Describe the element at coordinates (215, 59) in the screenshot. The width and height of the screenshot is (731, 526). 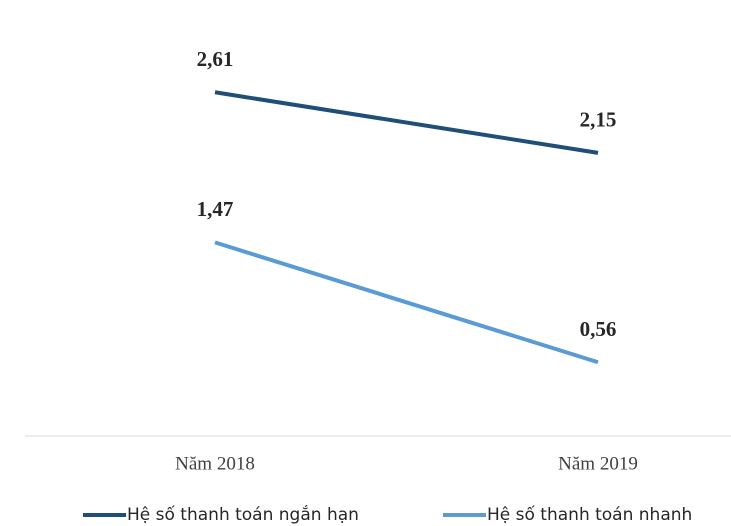
I see `data-label: 2,61` at that location.